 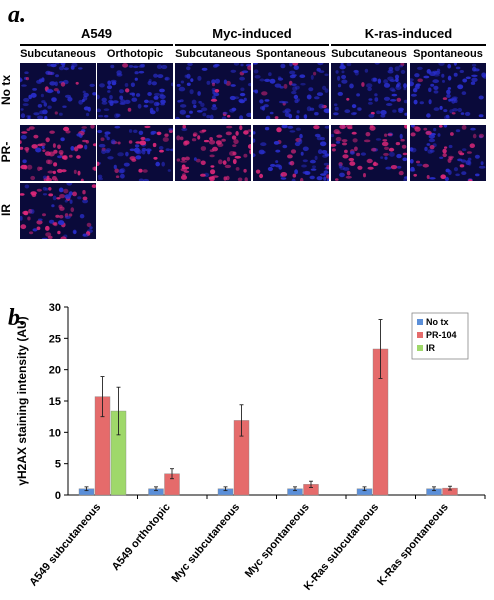 I want to click on x-tick-label: K-Ras subcutaneous, so click(x=342, y=547).